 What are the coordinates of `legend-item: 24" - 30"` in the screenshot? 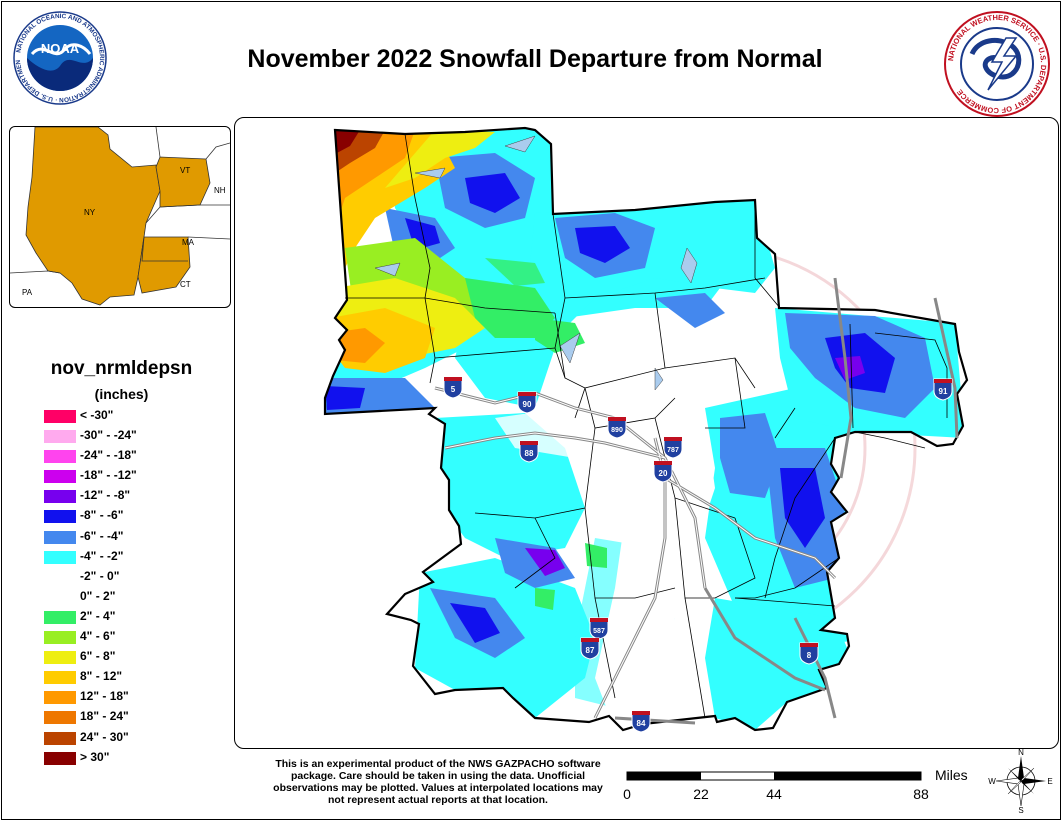 It's located at (121, 739).